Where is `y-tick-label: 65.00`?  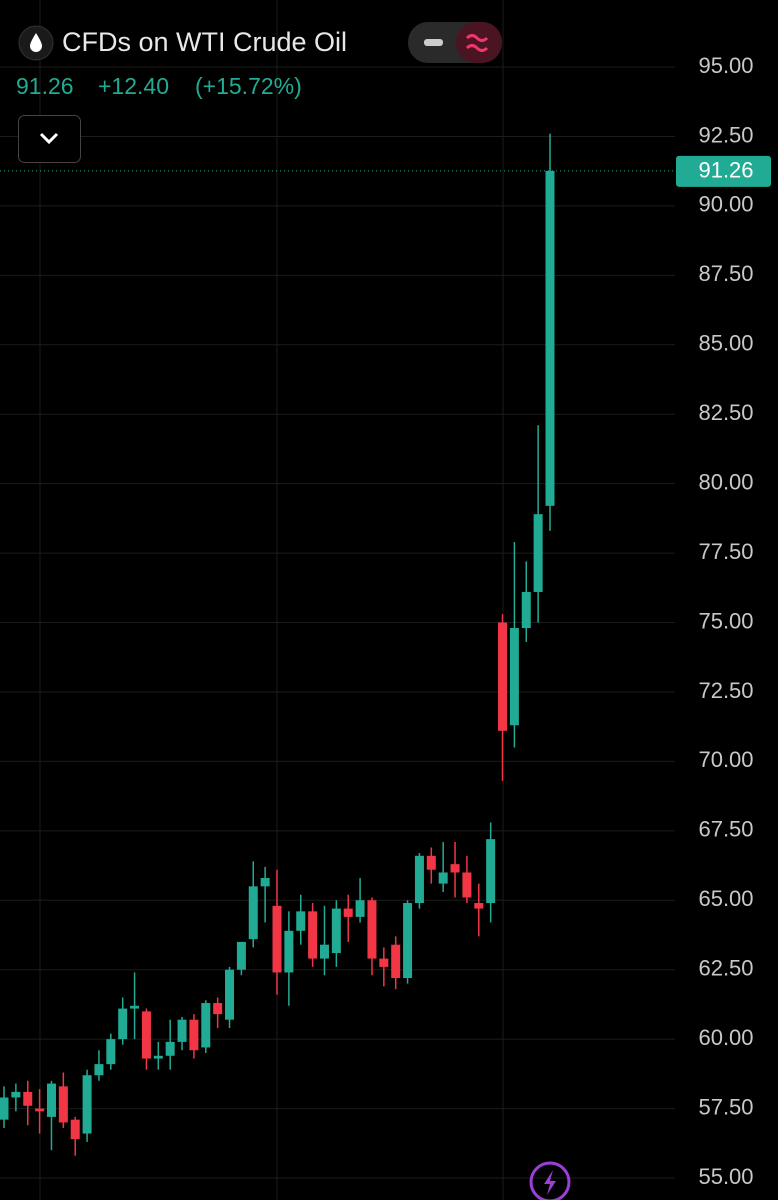
y-tick-label: 65.00 is located at coordinates (725, 898).